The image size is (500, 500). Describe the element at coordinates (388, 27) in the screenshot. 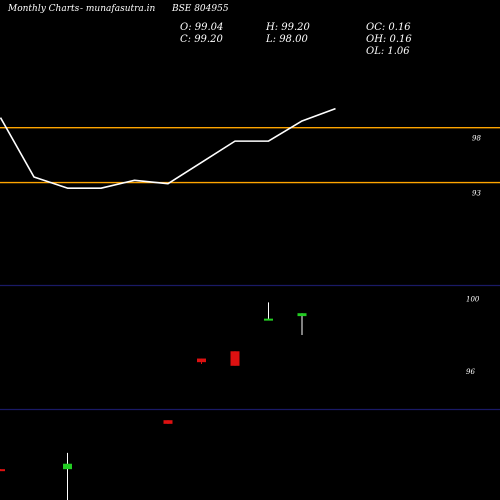

I see `oc-value: OC: 0.16` at that location.